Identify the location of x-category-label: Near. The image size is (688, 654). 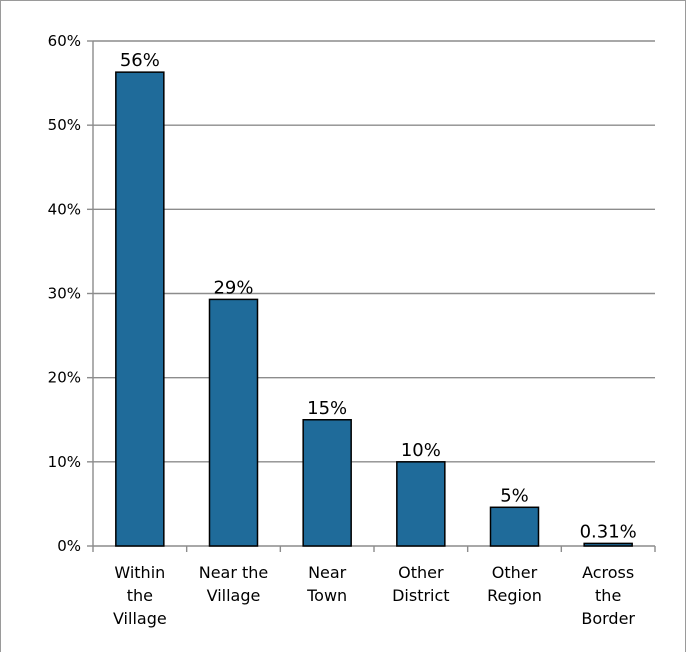
(327, 572).